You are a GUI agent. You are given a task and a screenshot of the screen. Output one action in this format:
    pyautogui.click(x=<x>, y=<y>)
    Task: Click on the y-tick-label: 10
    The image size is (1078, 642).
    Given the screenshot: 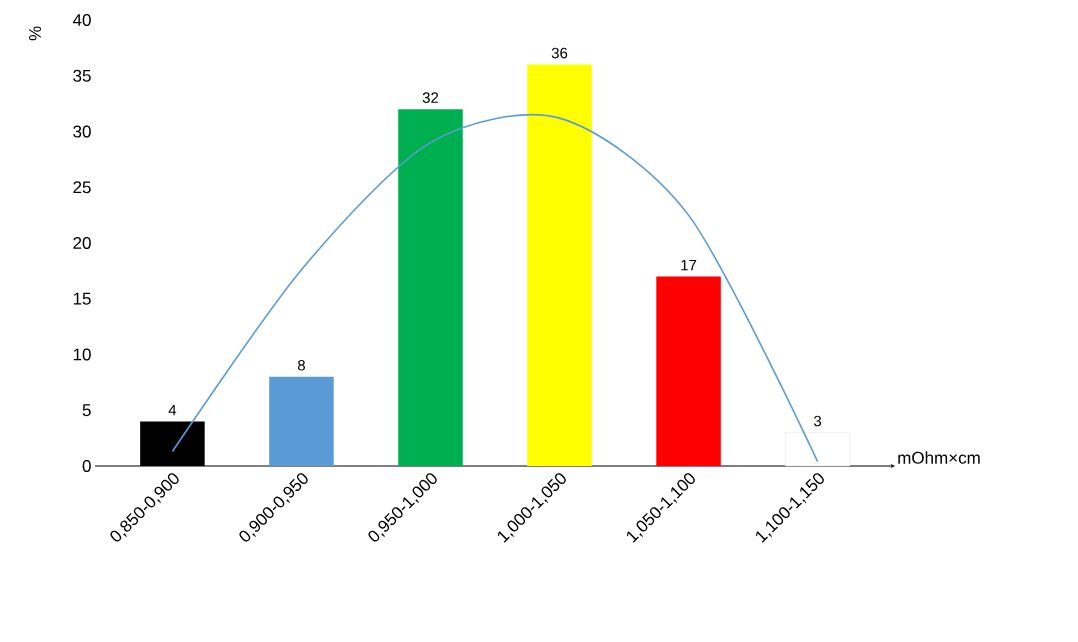 What is the action you would take?
    pyautogui.click(x=82, y=354)
    